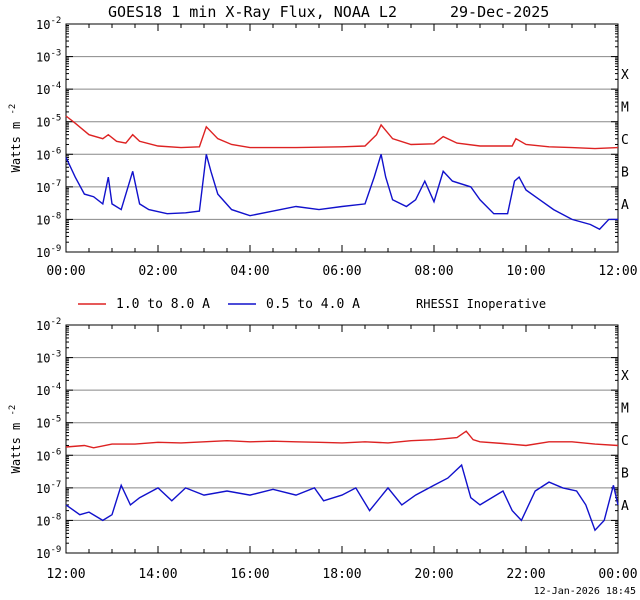 This screenshot has width=640, height=600. What do you see at coordinates (157, 271) in the screenshot?
I see `x-tick-label: 02:00` at bounding box center [157, 271].